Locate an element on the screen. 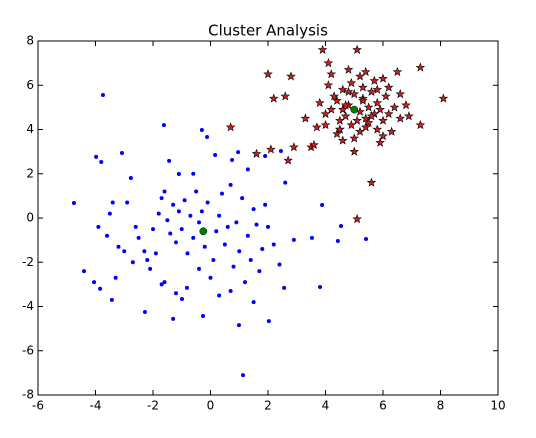 The height and width of the screenshot is (438, 536). x-tick-label: 4 is located at coordinates (326, 406).